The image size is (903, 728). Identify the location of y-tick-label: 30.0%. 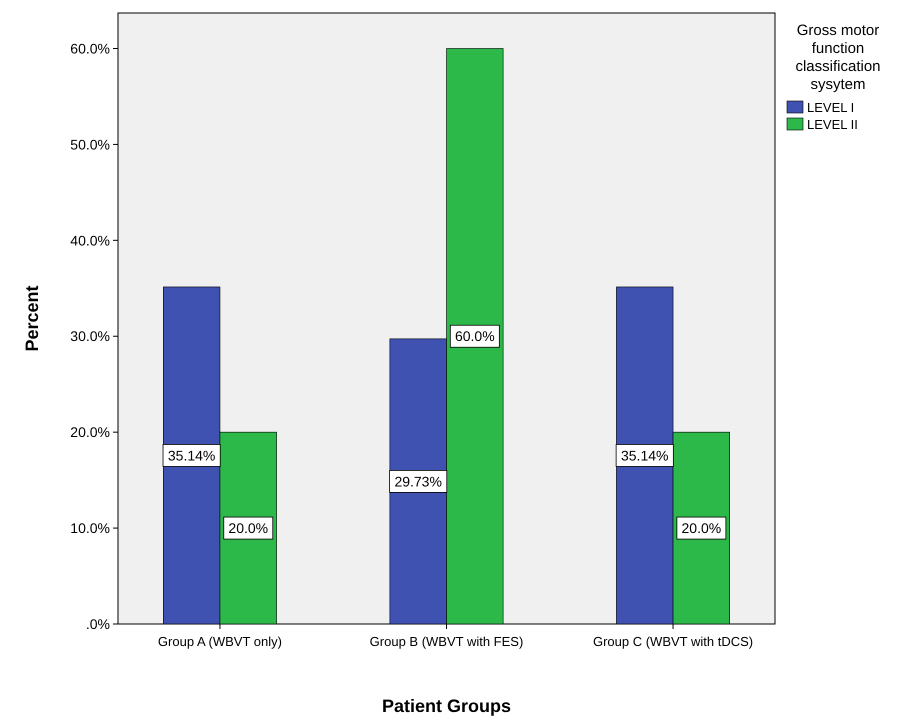
(90, 336).